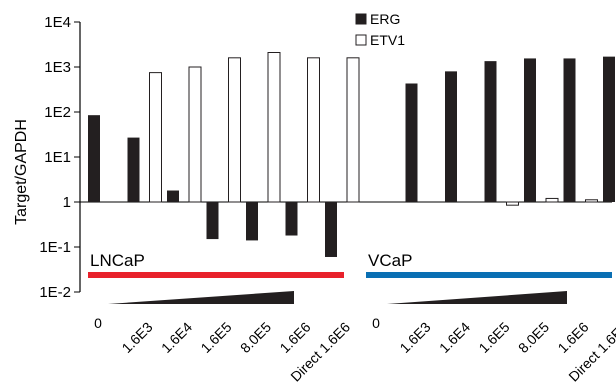  I want to click on group-bar-vcap, so click(489, 275).